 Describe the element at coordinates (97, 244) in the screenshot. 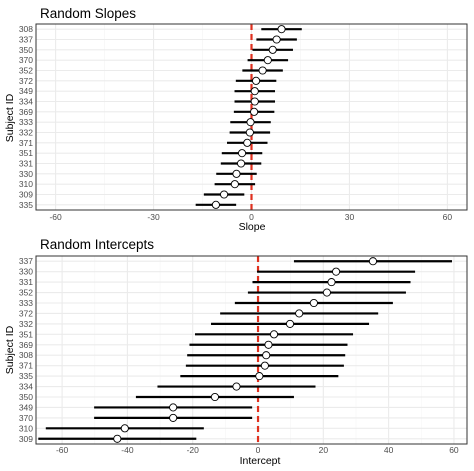

I see `chart-title: Random Intercepts` at that location.